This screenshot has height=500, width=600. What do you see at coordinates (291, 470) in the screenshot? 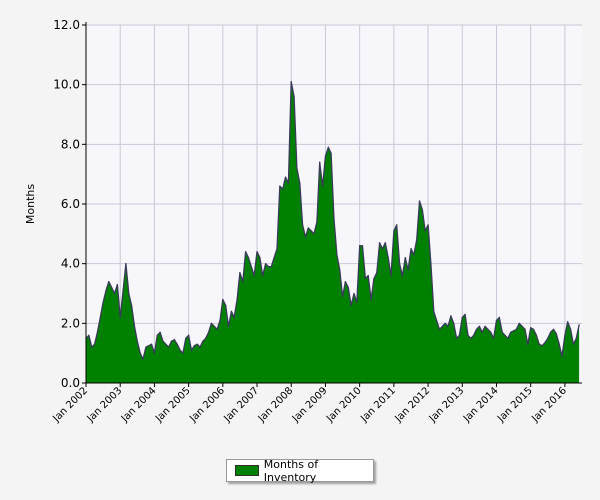
I see `legend-label: Months of Inventory` at bounding box center [291, 470].